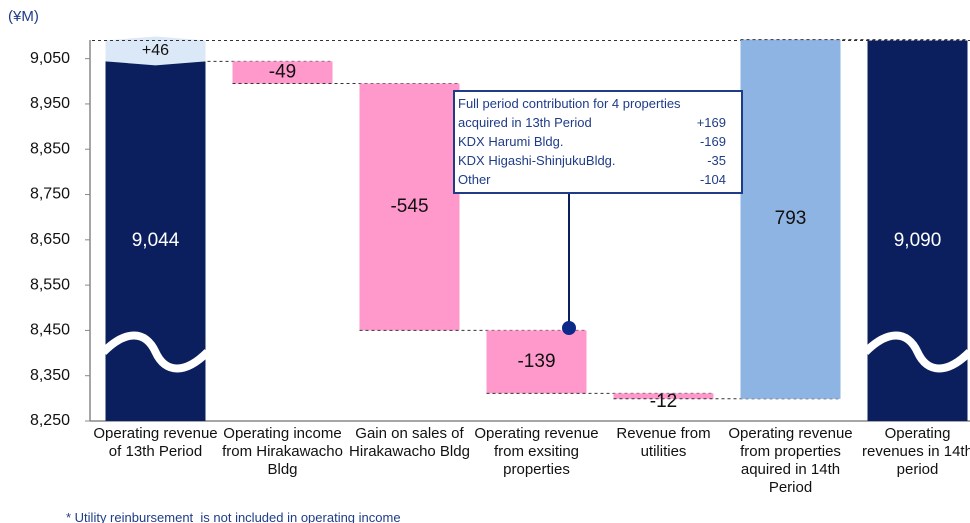  What do you see at coordinates (711, 122) in the screenshot?
I see `annotation-value: +169` at bounding box center [711, 122].